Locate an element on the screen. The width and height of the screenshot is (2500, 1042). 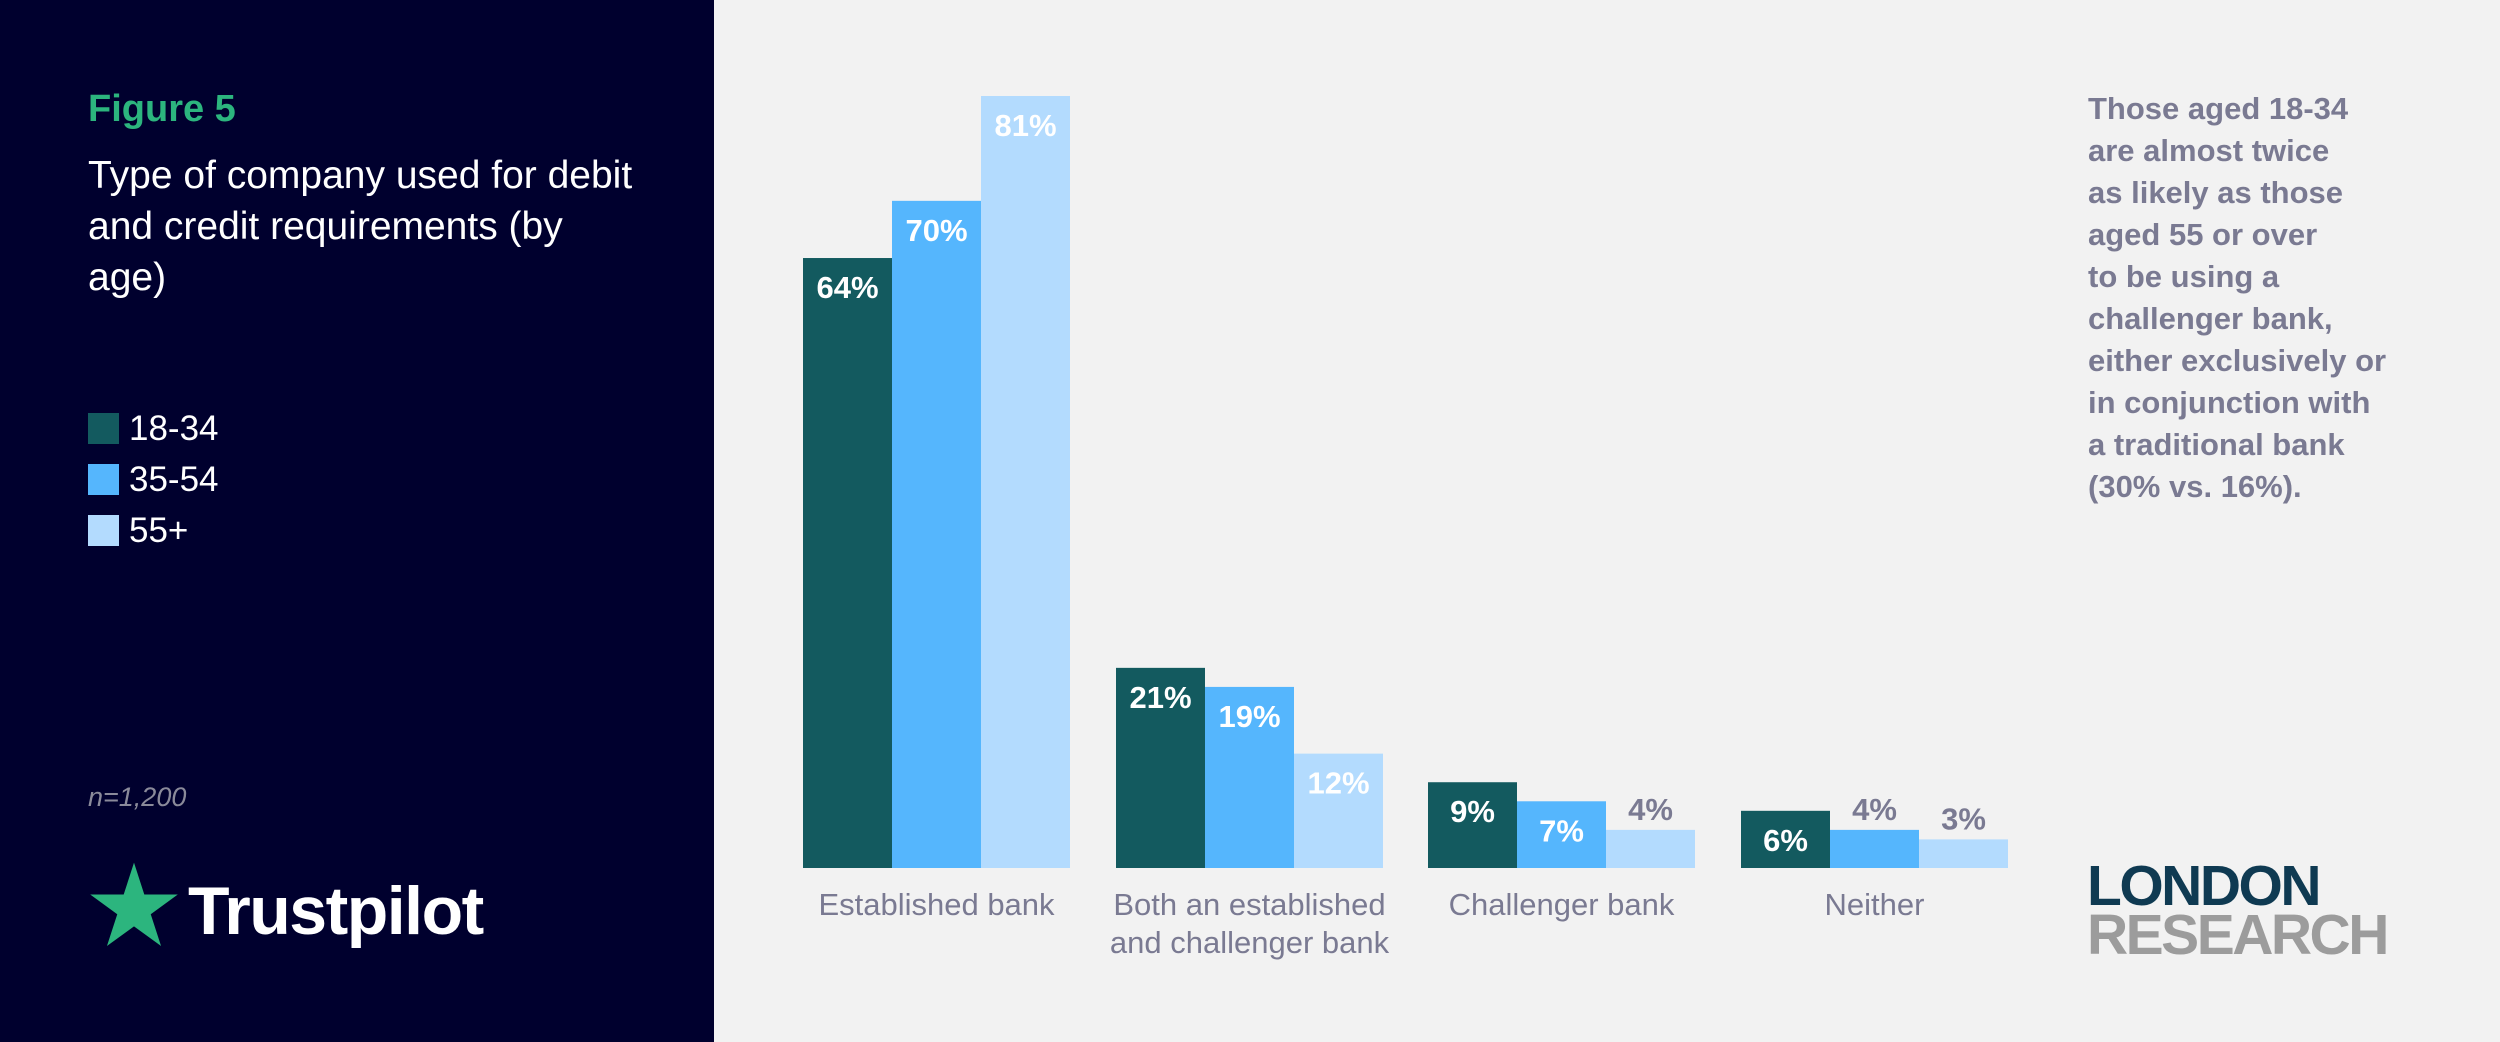
trustpilot-logo-text: Trustpilot is located at coordinates (336, 911).